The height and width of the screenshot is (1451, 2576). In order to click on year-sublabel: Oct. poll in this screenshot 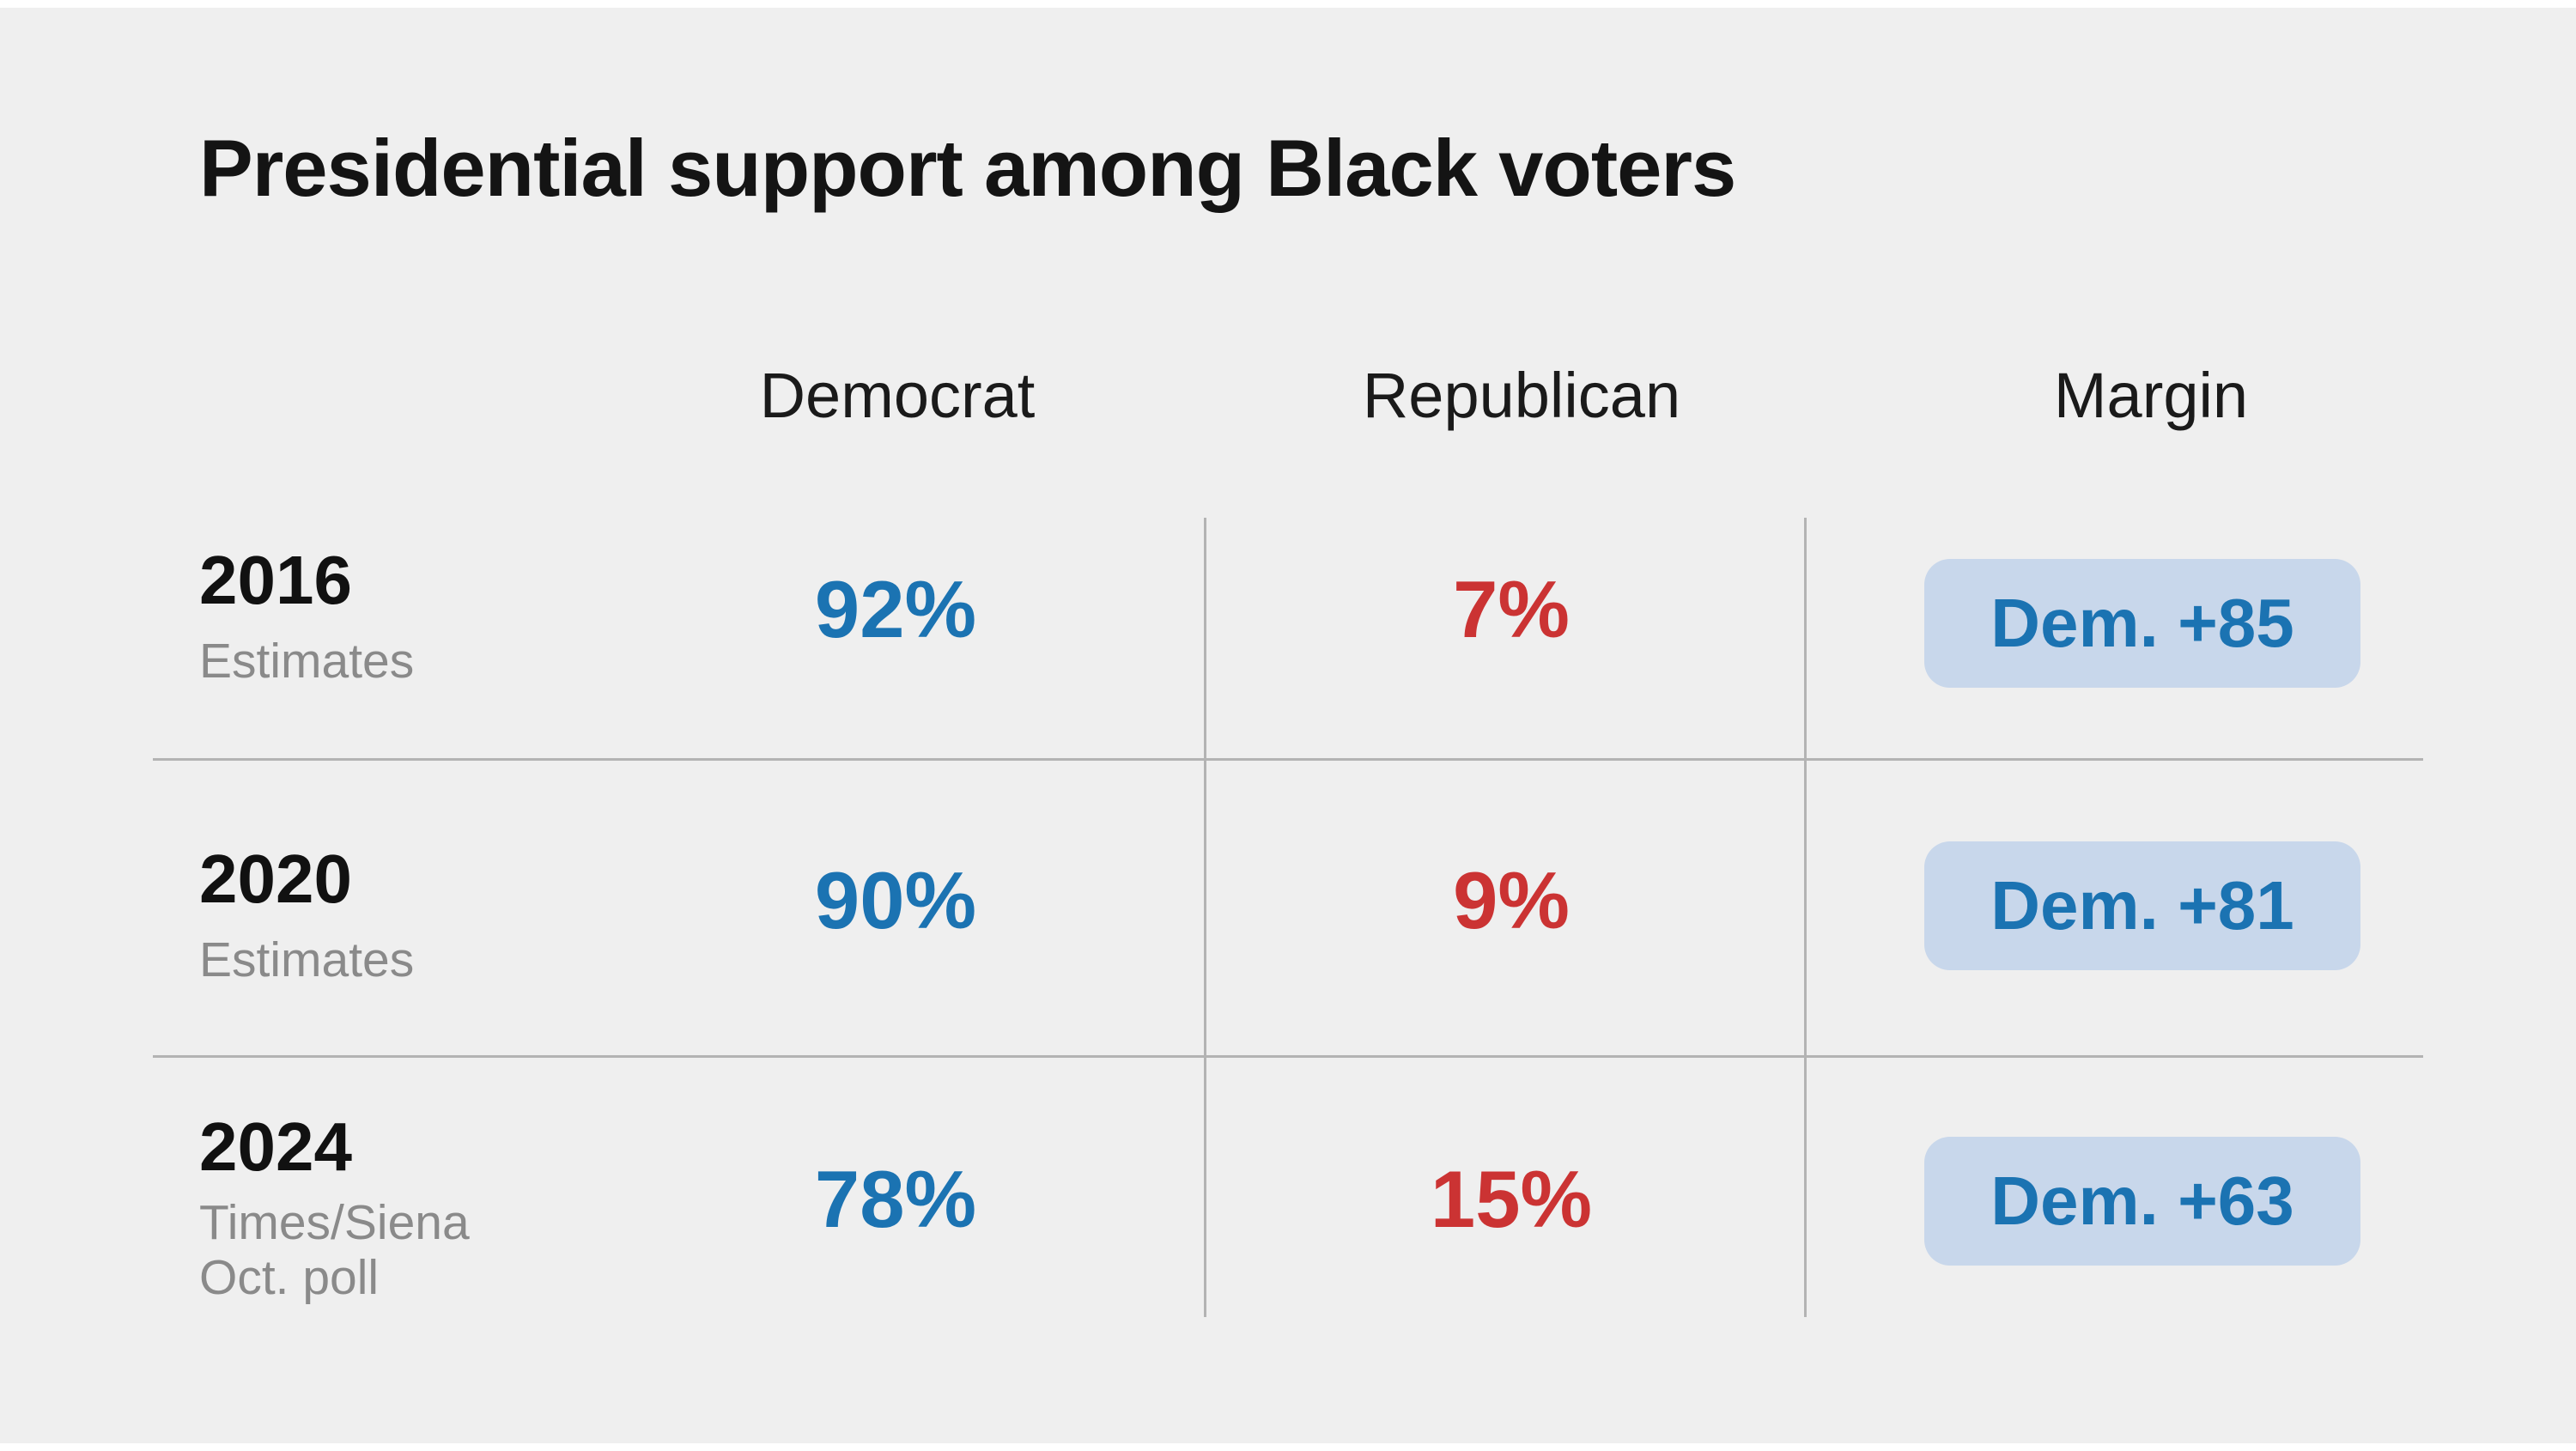, I will do `click(290, 1278)`.